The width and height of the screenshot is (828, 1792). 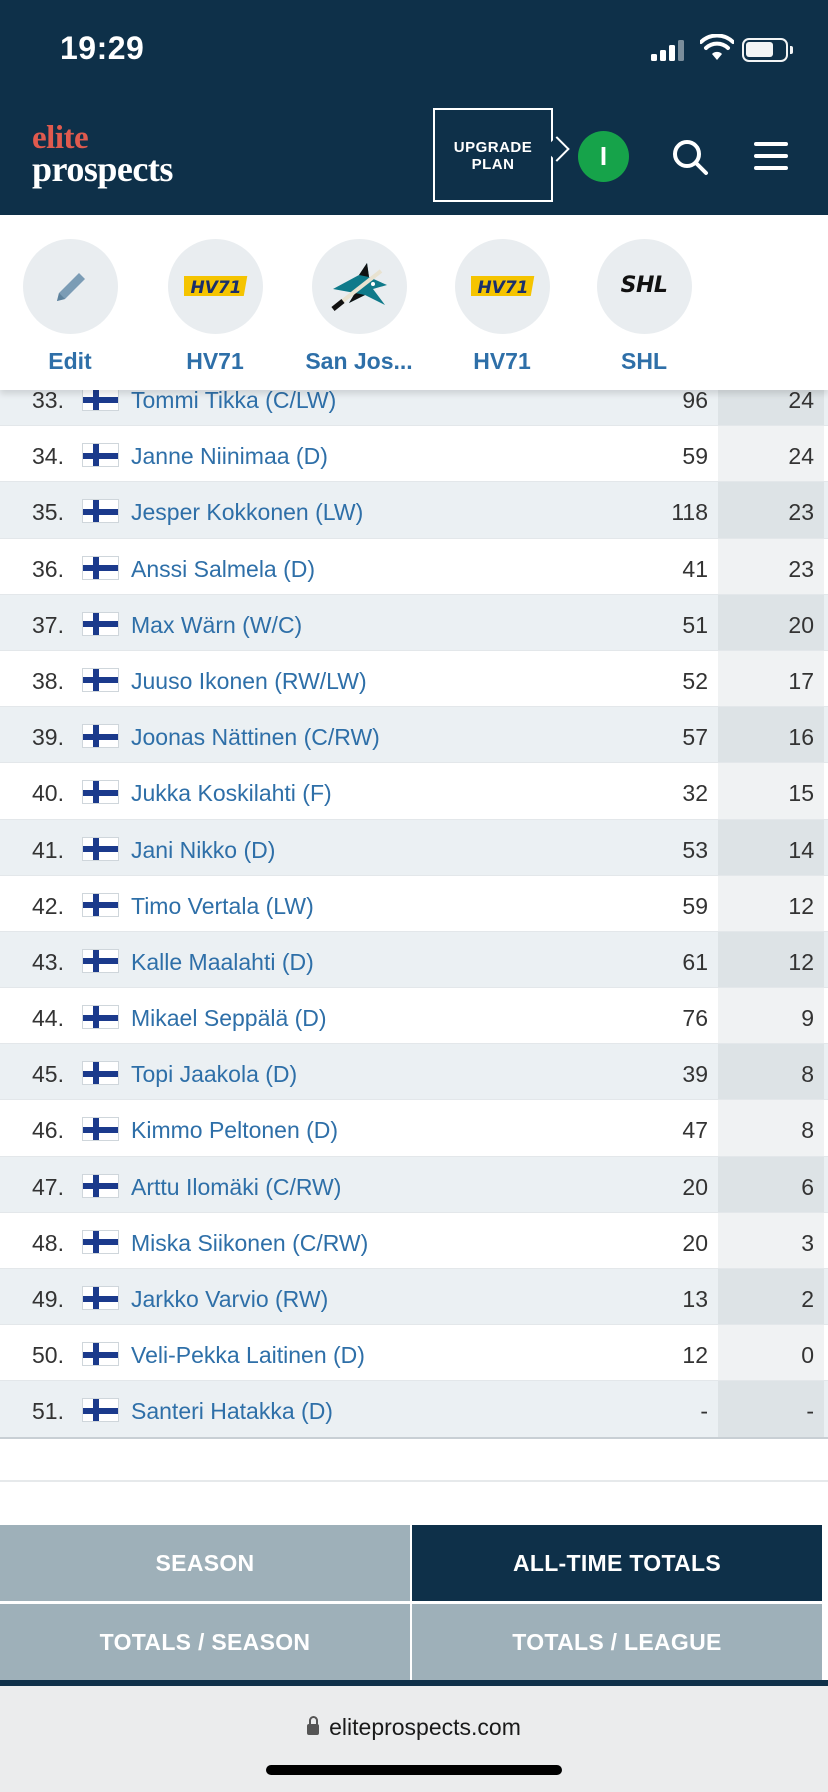 I want to click on table-row: 35. Jesper Kokkonen (LW) 118 23, so click(x=414, y=510).